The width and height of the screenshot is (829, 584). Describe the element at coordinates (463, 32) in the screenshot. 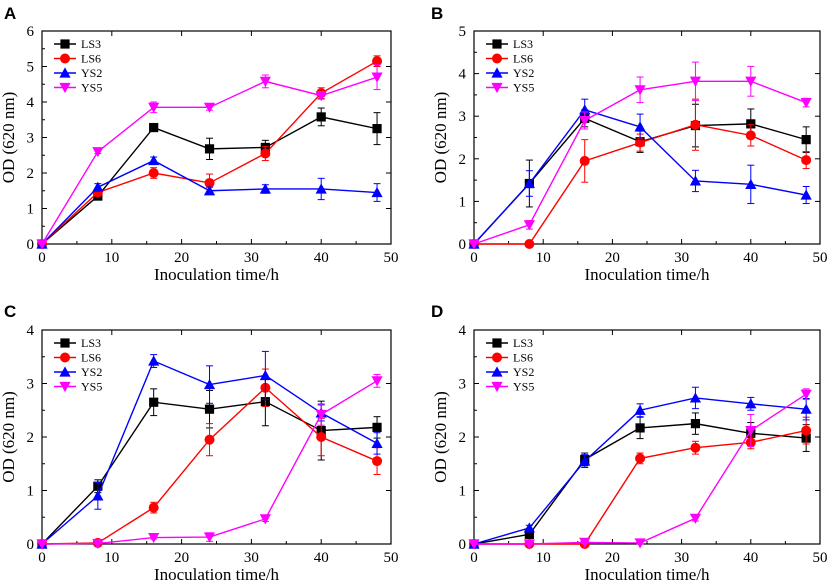

I see `y-tick-label: 5` at that location.